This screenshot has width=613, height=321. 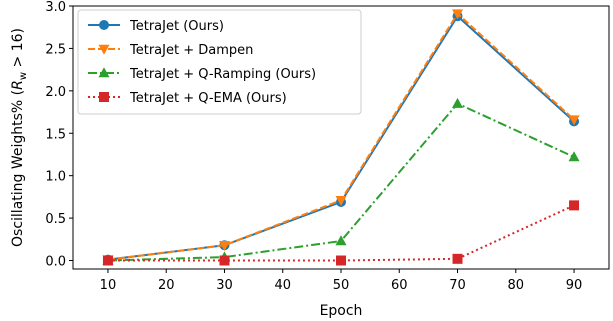 I want to click on y-tick-label: 1.5, so click(x=55, y=134).